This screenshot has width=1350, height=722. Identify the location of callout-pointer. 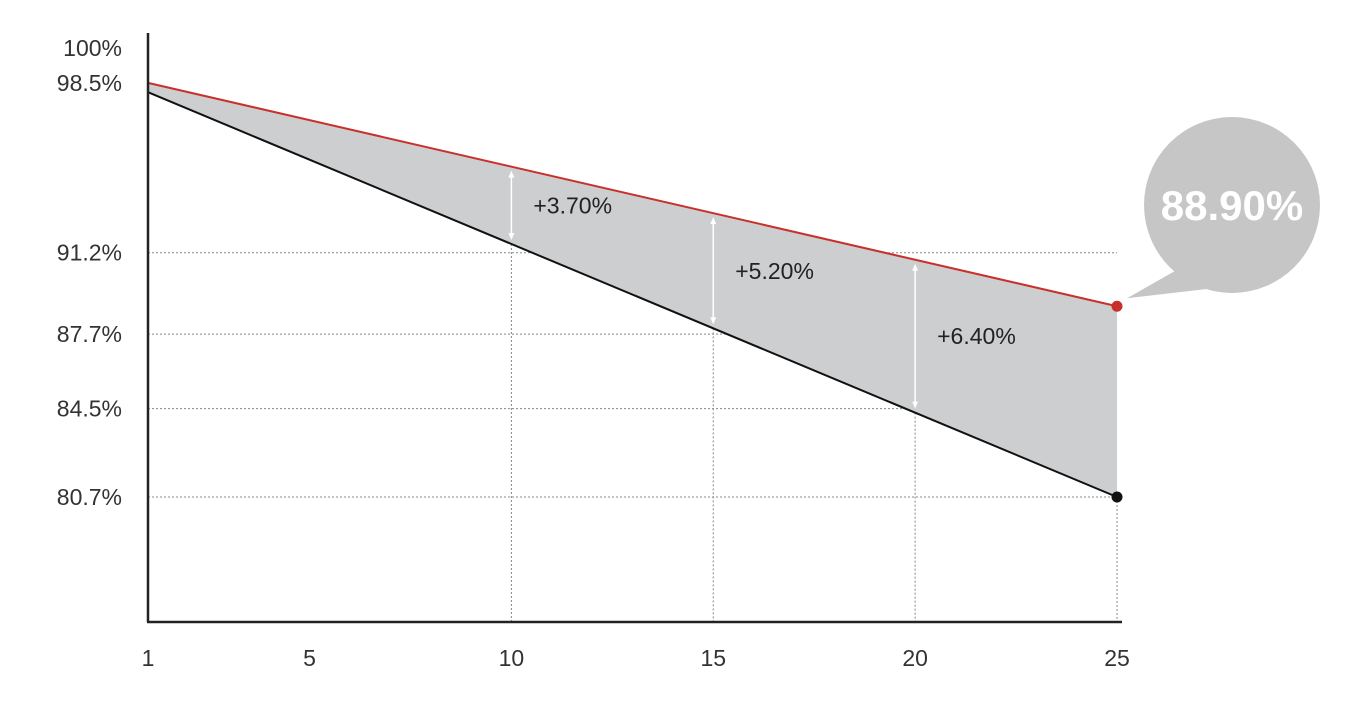
(1175, 283).